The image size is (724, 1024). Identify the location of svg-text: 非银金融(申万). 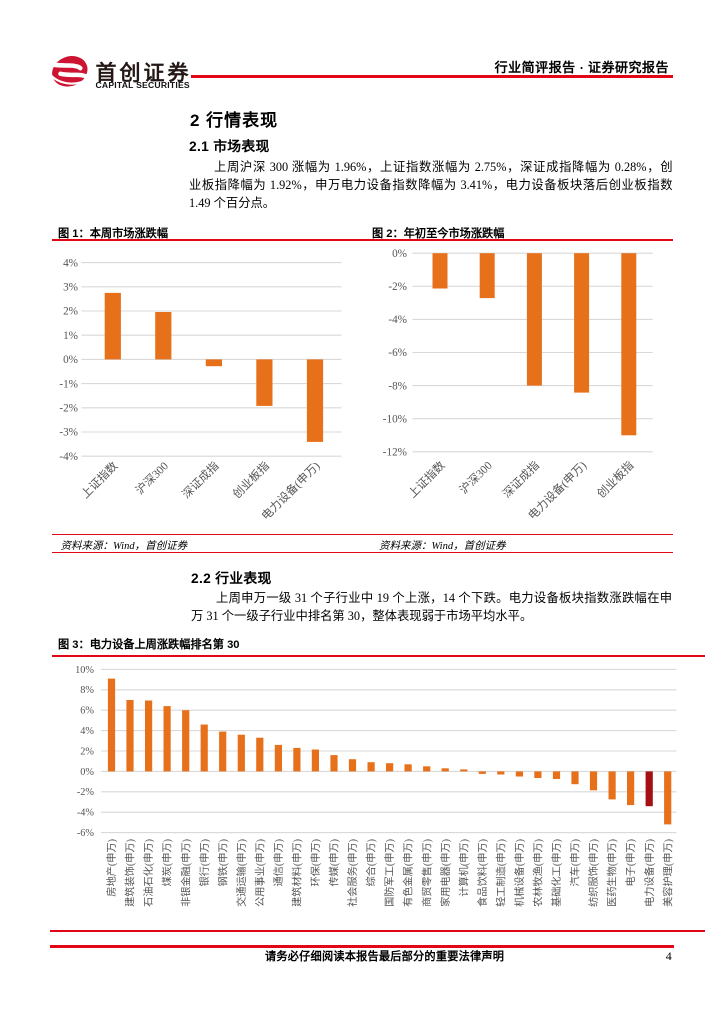
(185, 873).